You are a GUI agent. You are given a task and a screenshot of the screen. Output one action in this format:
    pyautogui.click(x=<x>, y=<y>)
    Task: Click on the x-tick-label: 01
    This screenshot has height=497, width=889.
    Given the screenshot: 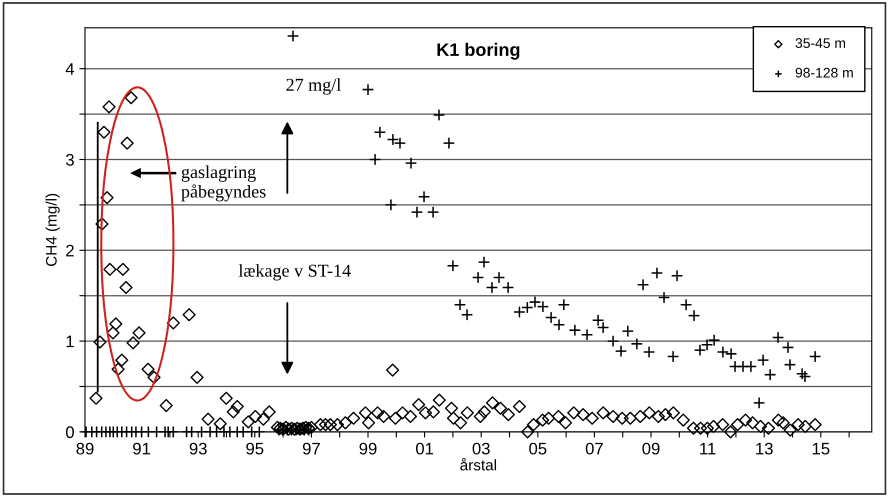 What is the action you would take?
    pyautogui.click(x=425, y=448)
    